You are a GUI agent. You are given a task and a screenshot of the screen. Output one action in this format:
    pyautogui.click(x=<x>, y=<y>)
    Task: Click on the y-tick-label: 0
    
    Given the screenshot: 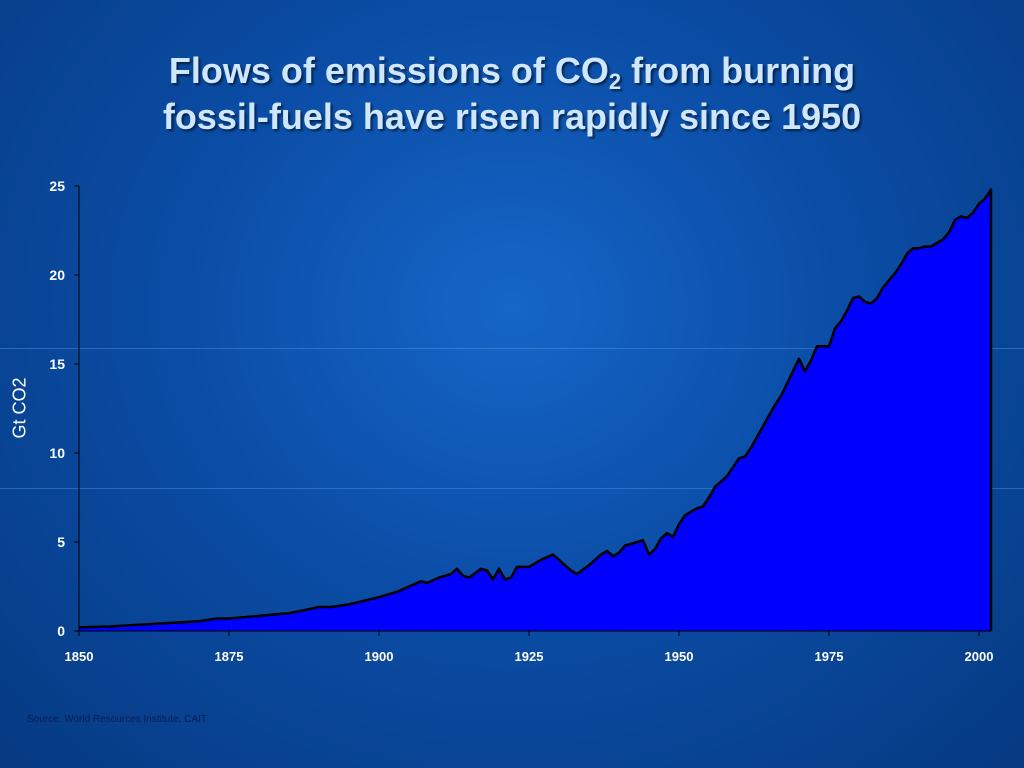 What is the action you would take?
    pyautogui.click(x=61, y=631)
    